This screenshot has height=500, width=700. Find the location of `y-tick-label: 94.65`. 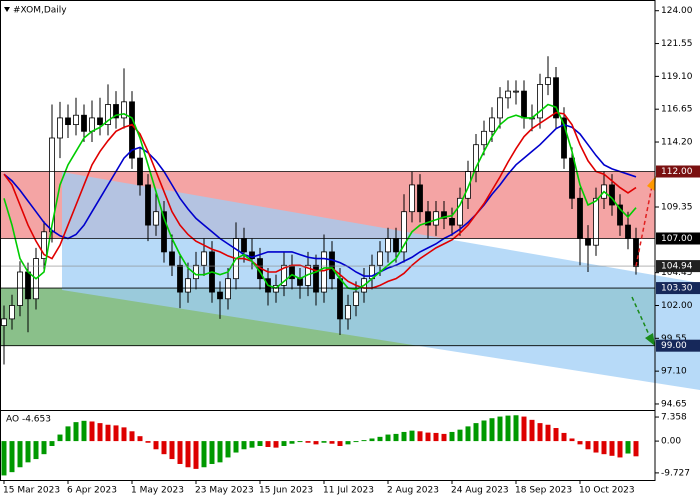

y-tick-label: 94.65 is located at coordinates (674, 404).